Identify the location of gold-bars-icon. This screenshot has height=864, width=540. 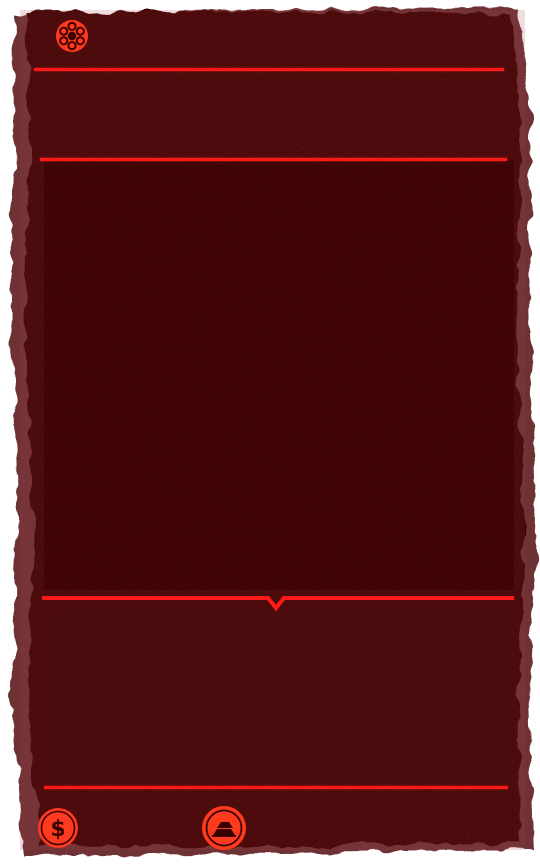
(224, 828).